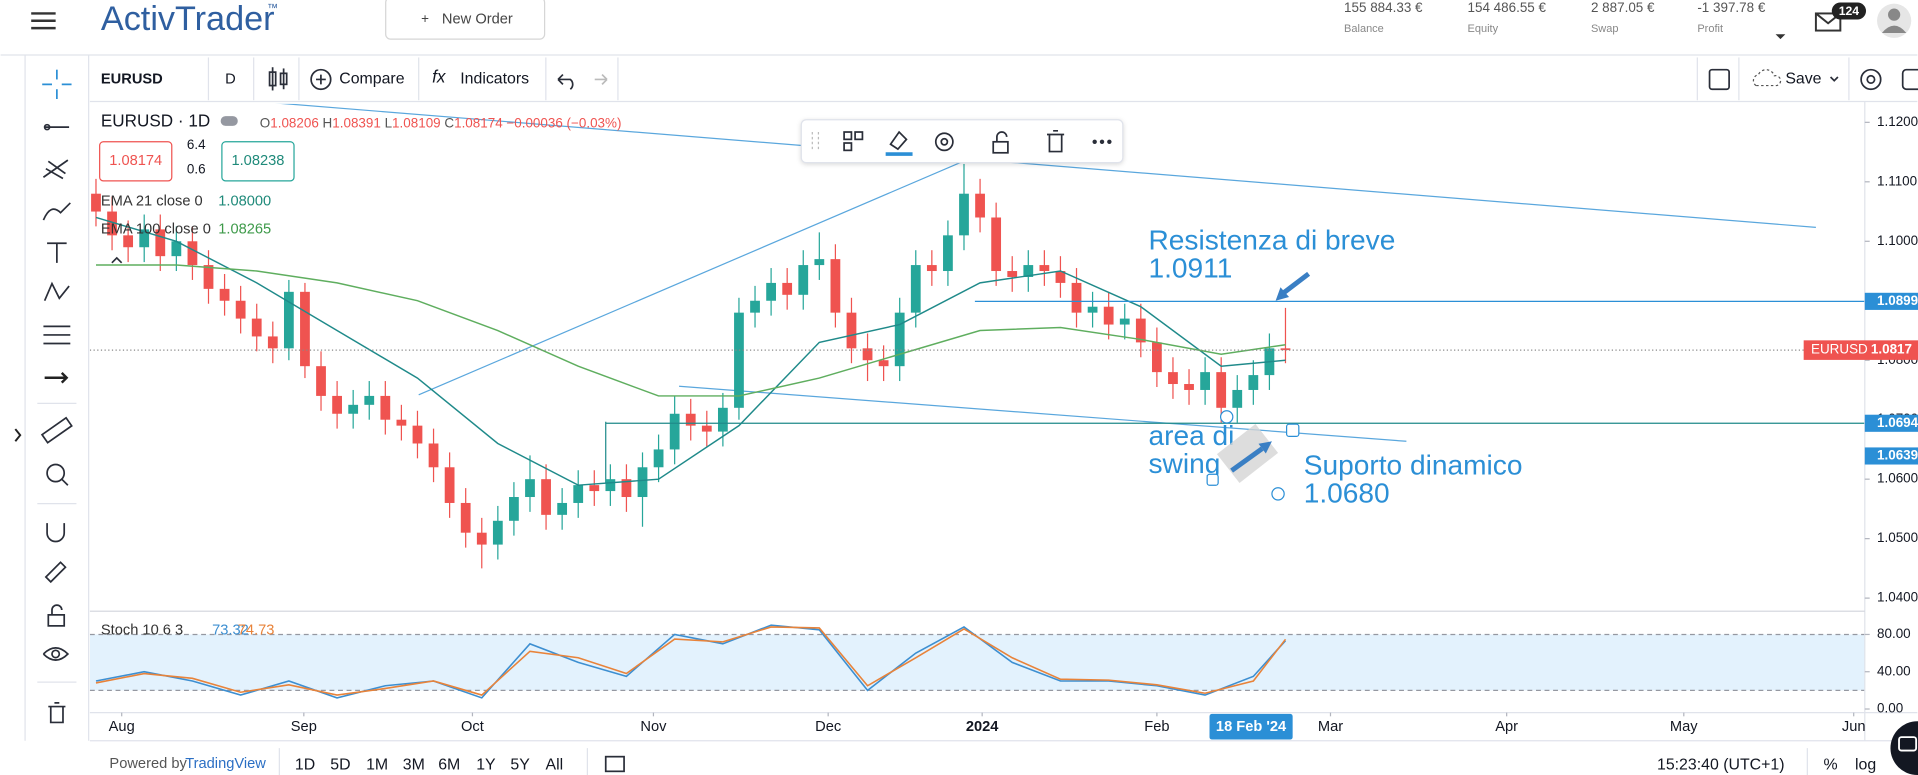  I want to click on level-tag-label: 1.0694, so click(1897, 422).